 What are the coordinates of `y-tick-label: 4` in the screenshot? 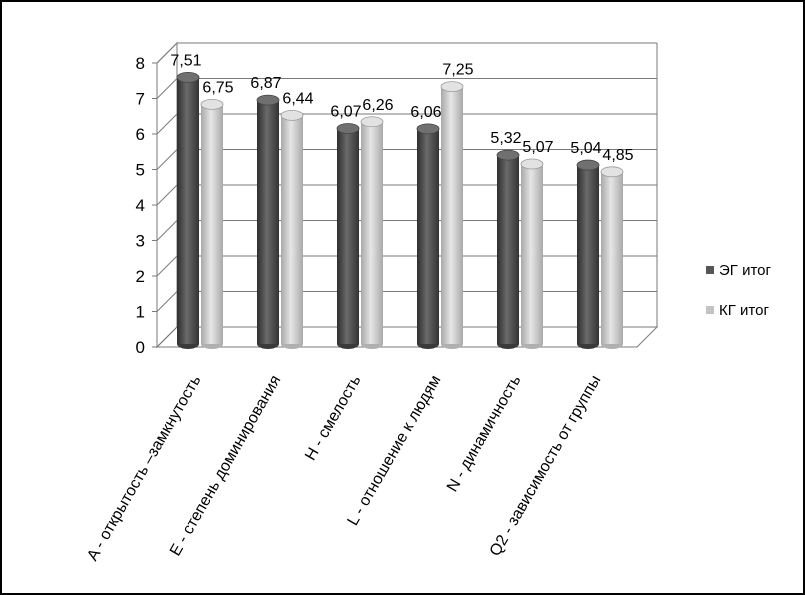 It's located at (140, 205).